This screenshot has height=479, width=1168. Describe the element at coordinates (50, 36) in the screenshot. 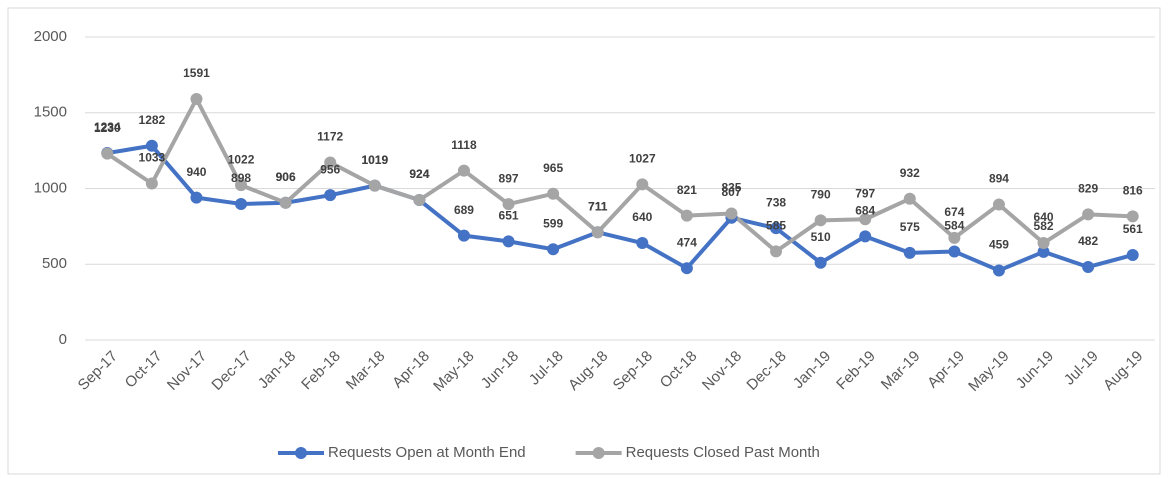

I see `y-tick-label: 2000` at that location.